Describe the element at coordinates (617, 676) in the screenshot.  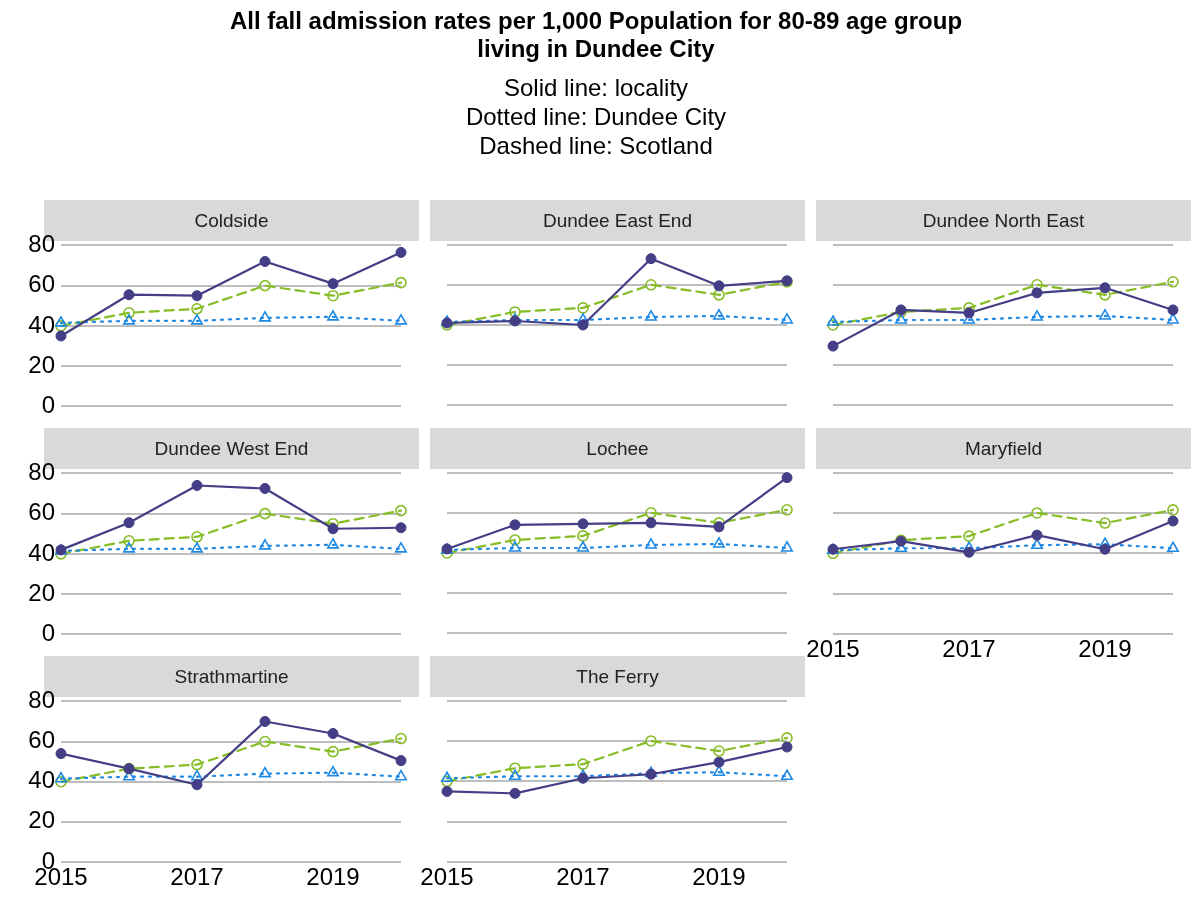
I see `chart-title: The Ferry` at that location.